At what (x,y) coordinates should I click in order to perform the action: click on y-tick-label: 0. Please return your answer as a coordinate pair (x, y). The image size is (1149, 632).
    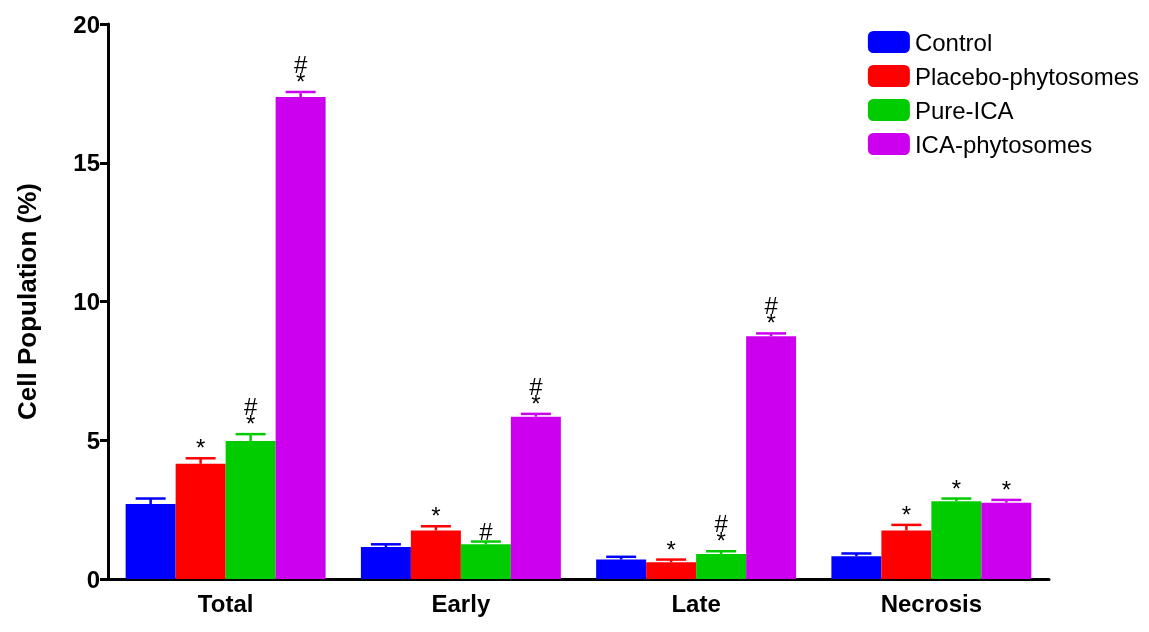
    Looking at the image, I should click on (93, 579).